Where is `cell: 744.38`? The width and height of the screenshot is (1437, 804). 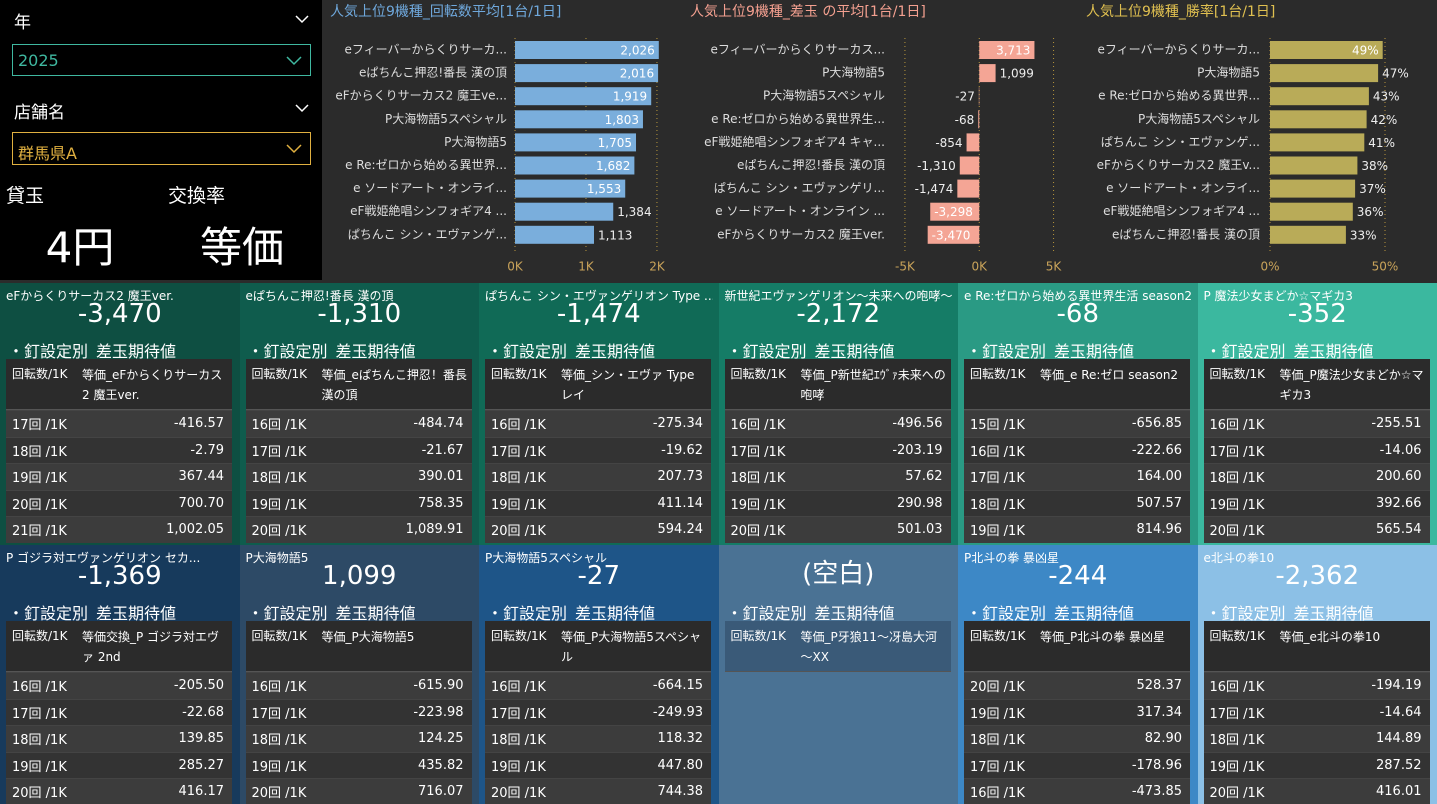 cell: 744.38 is located at coordinates (680, 792).